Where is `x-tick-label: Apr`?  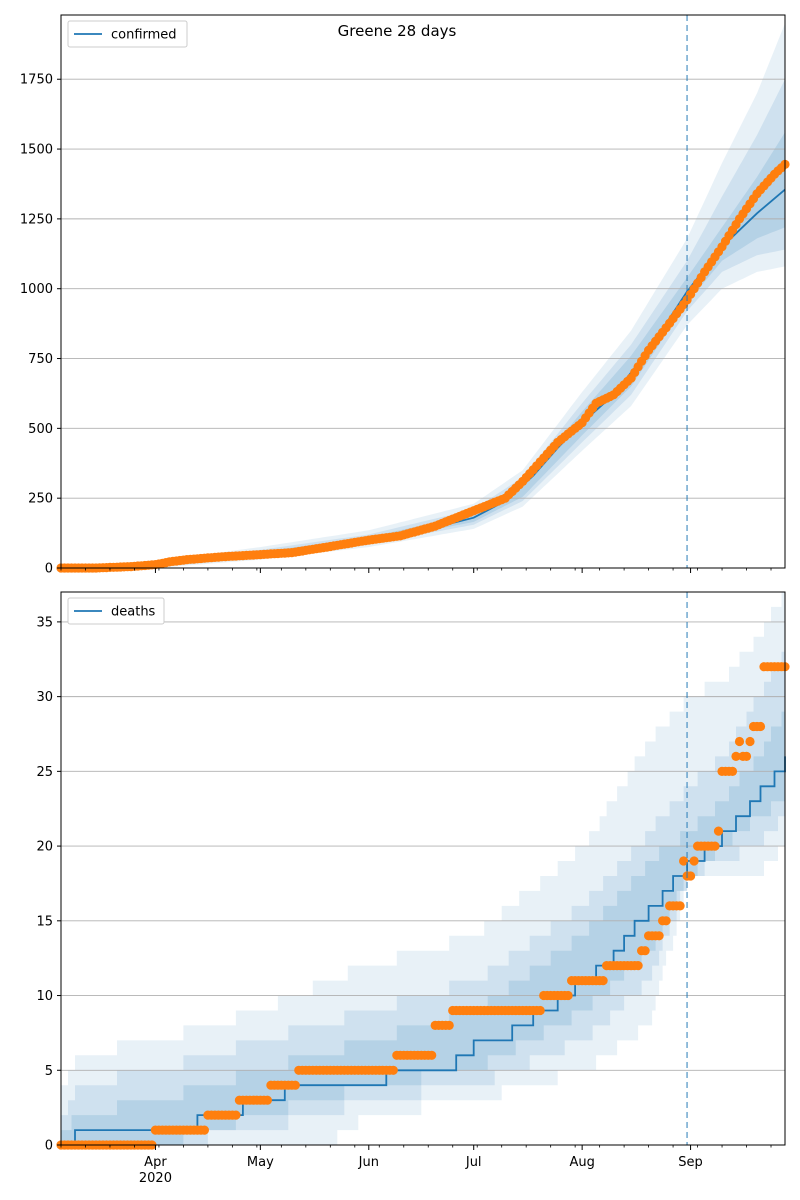 x-tick-label: Apr is located at coordinates (155, 1162).